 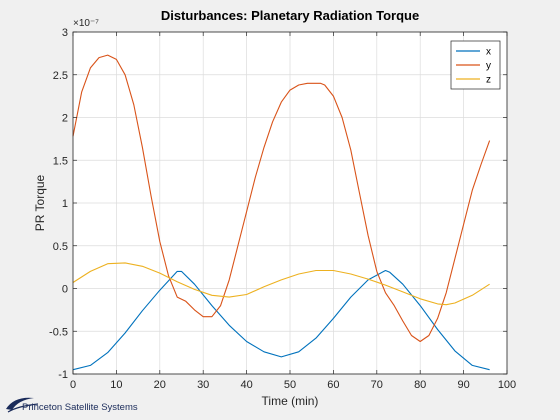 I want to click on x-tick-label: 90, so click(x=463, y=385).